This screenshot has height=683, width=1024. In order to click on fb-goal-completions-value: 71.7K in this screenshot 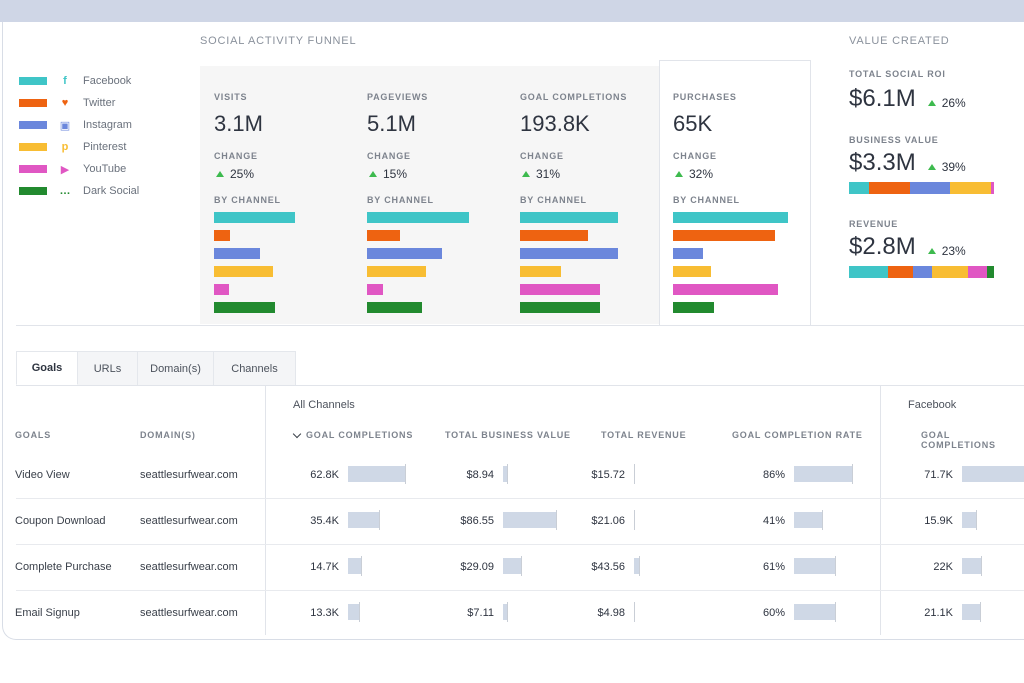, I will do `click(938, 475)`.